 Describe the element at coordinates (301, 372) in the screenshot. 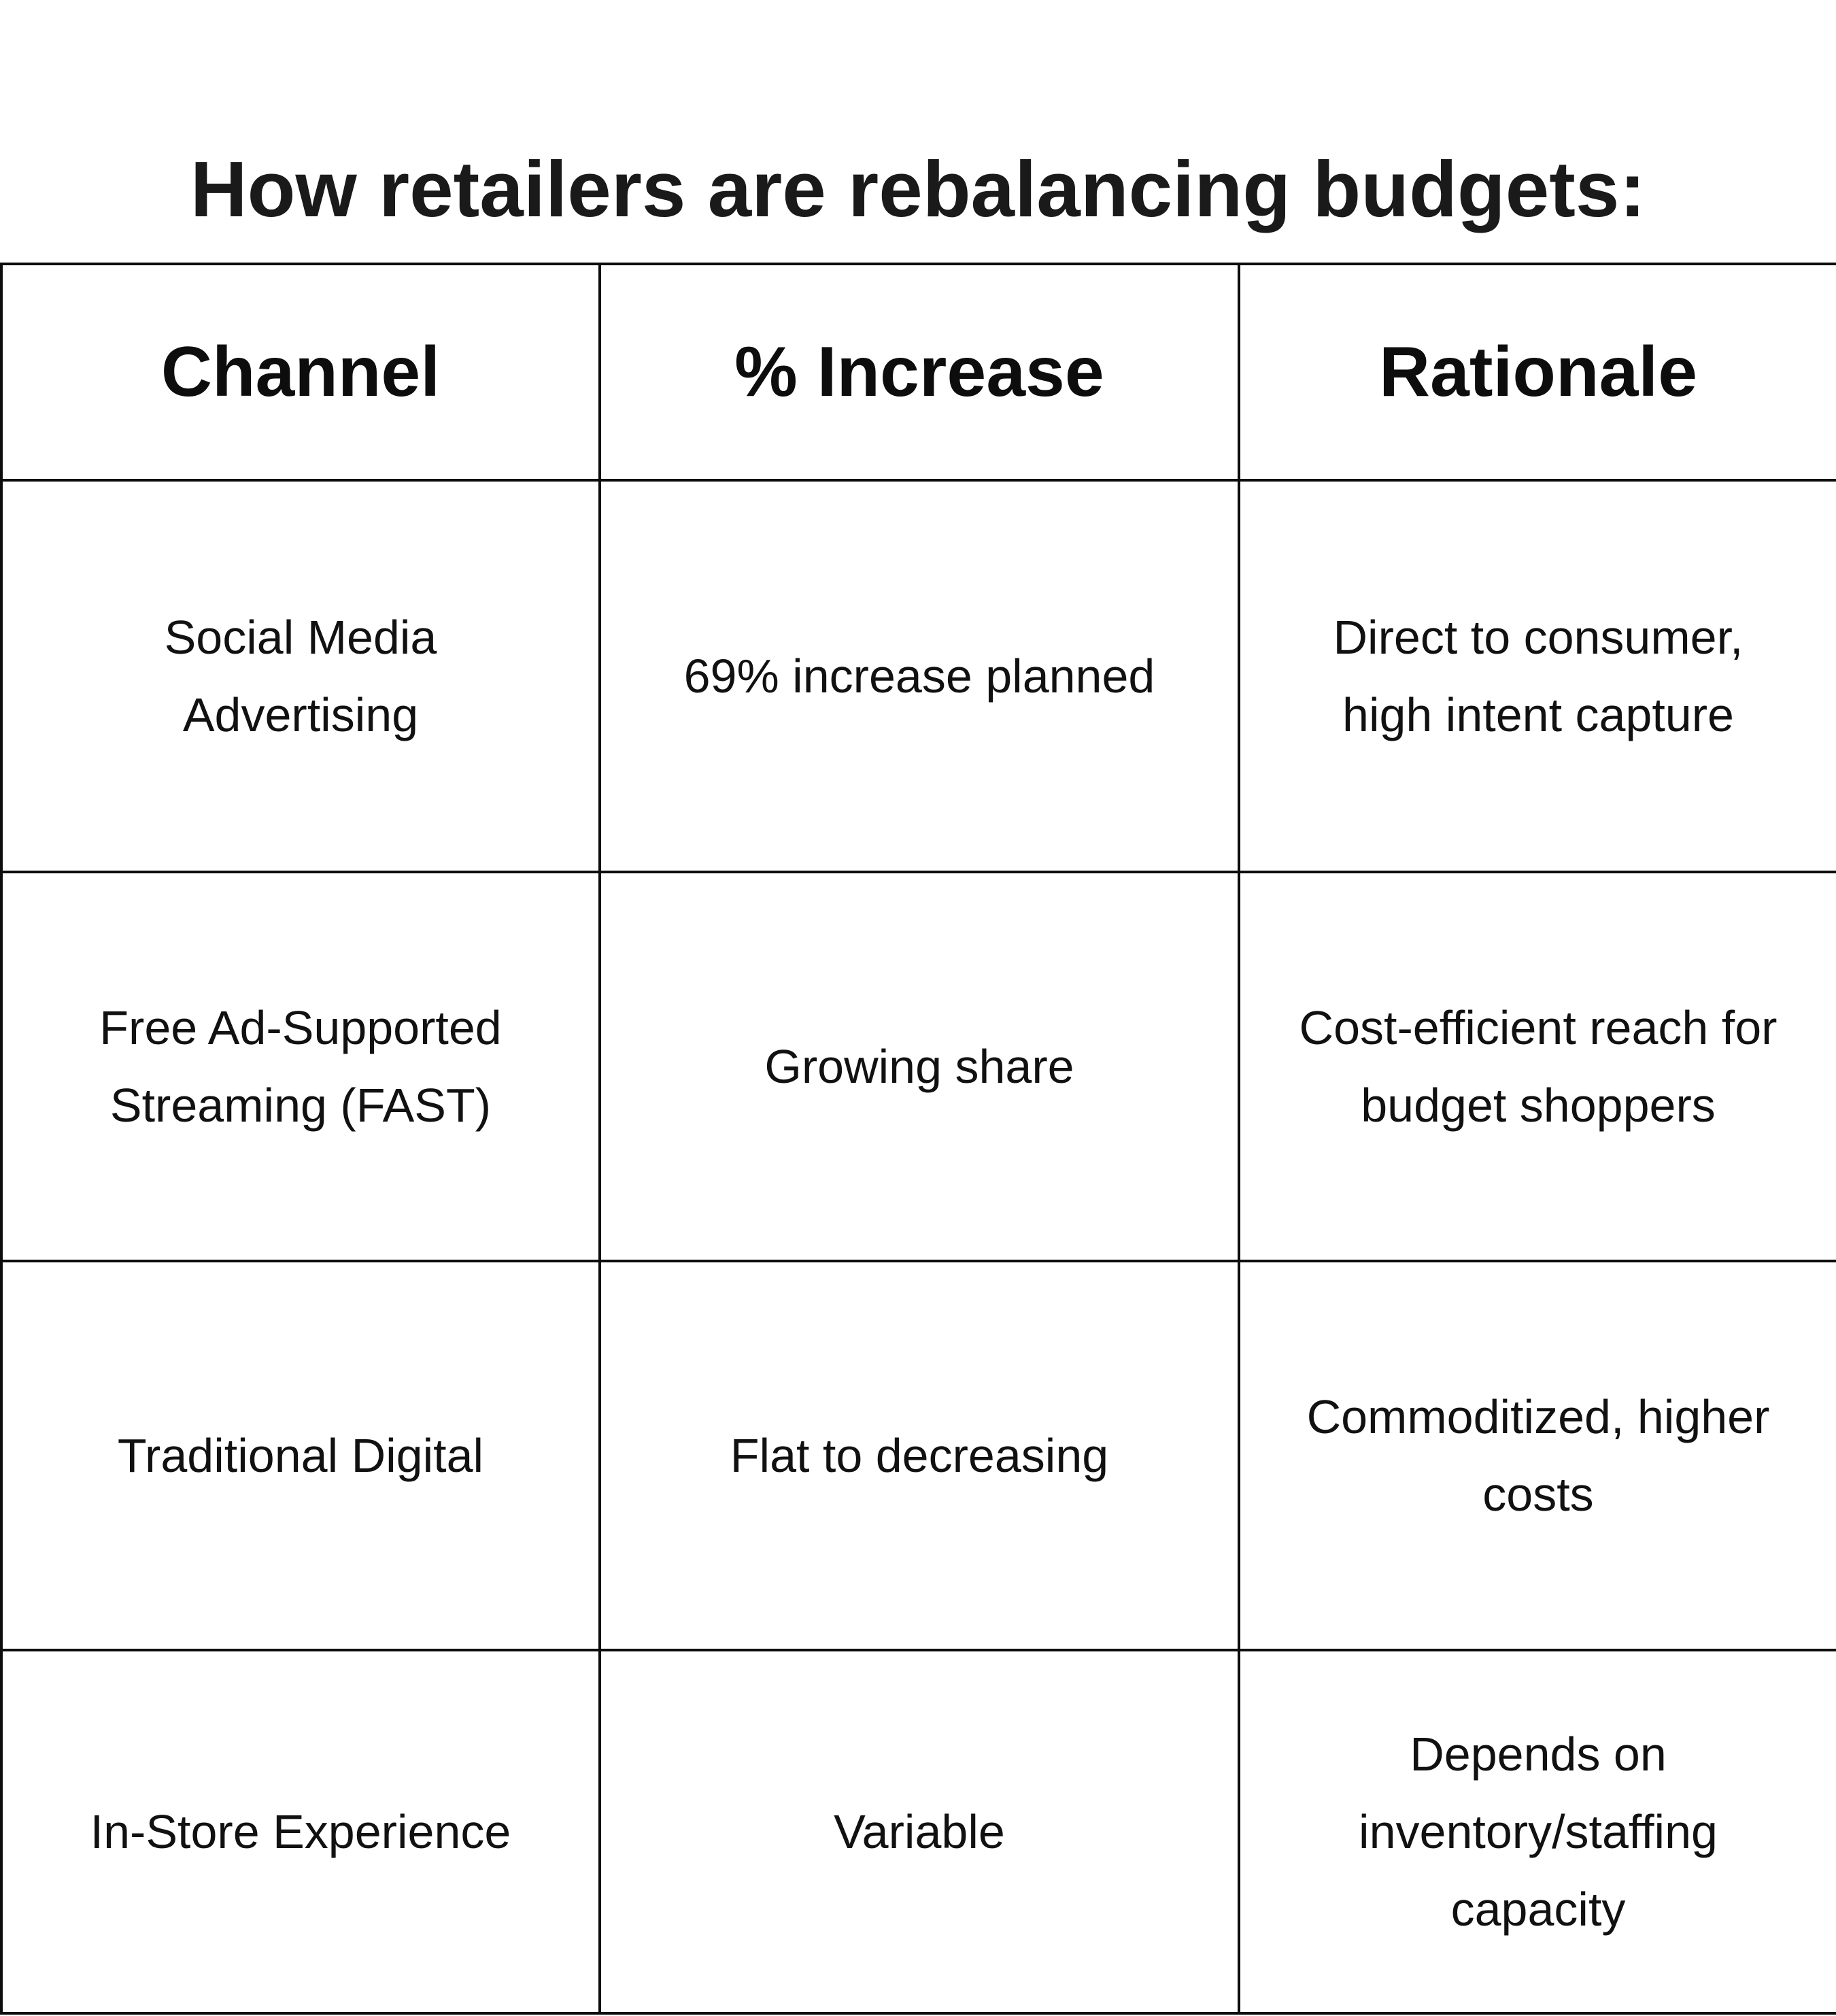

I see `header-channel: Channel` at that location.